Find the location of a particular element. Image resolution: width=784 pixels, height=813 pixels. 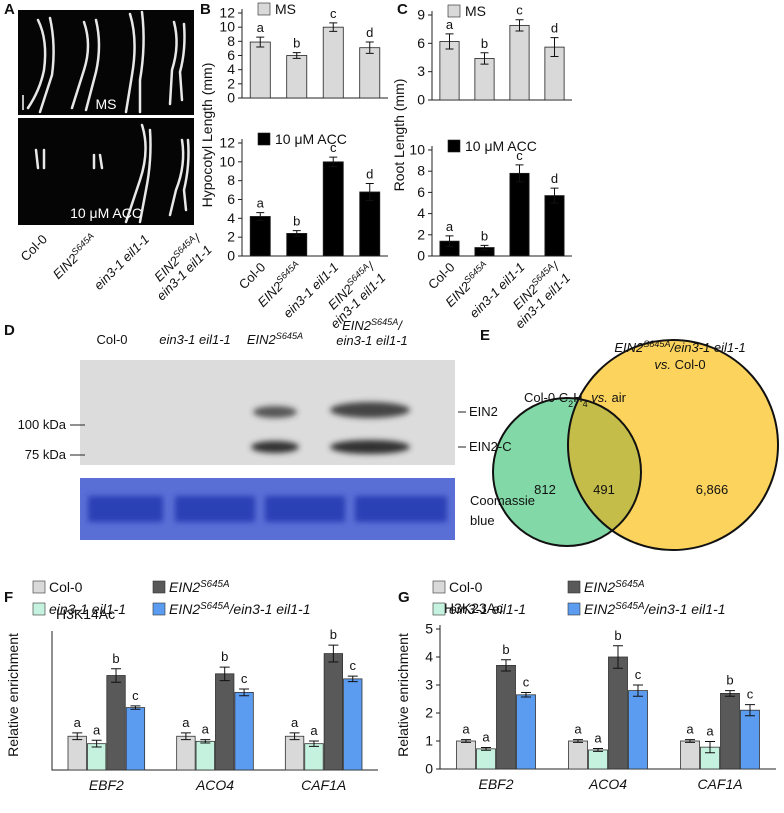

text-segment: EIN2 is located at coordinates (599, 587).